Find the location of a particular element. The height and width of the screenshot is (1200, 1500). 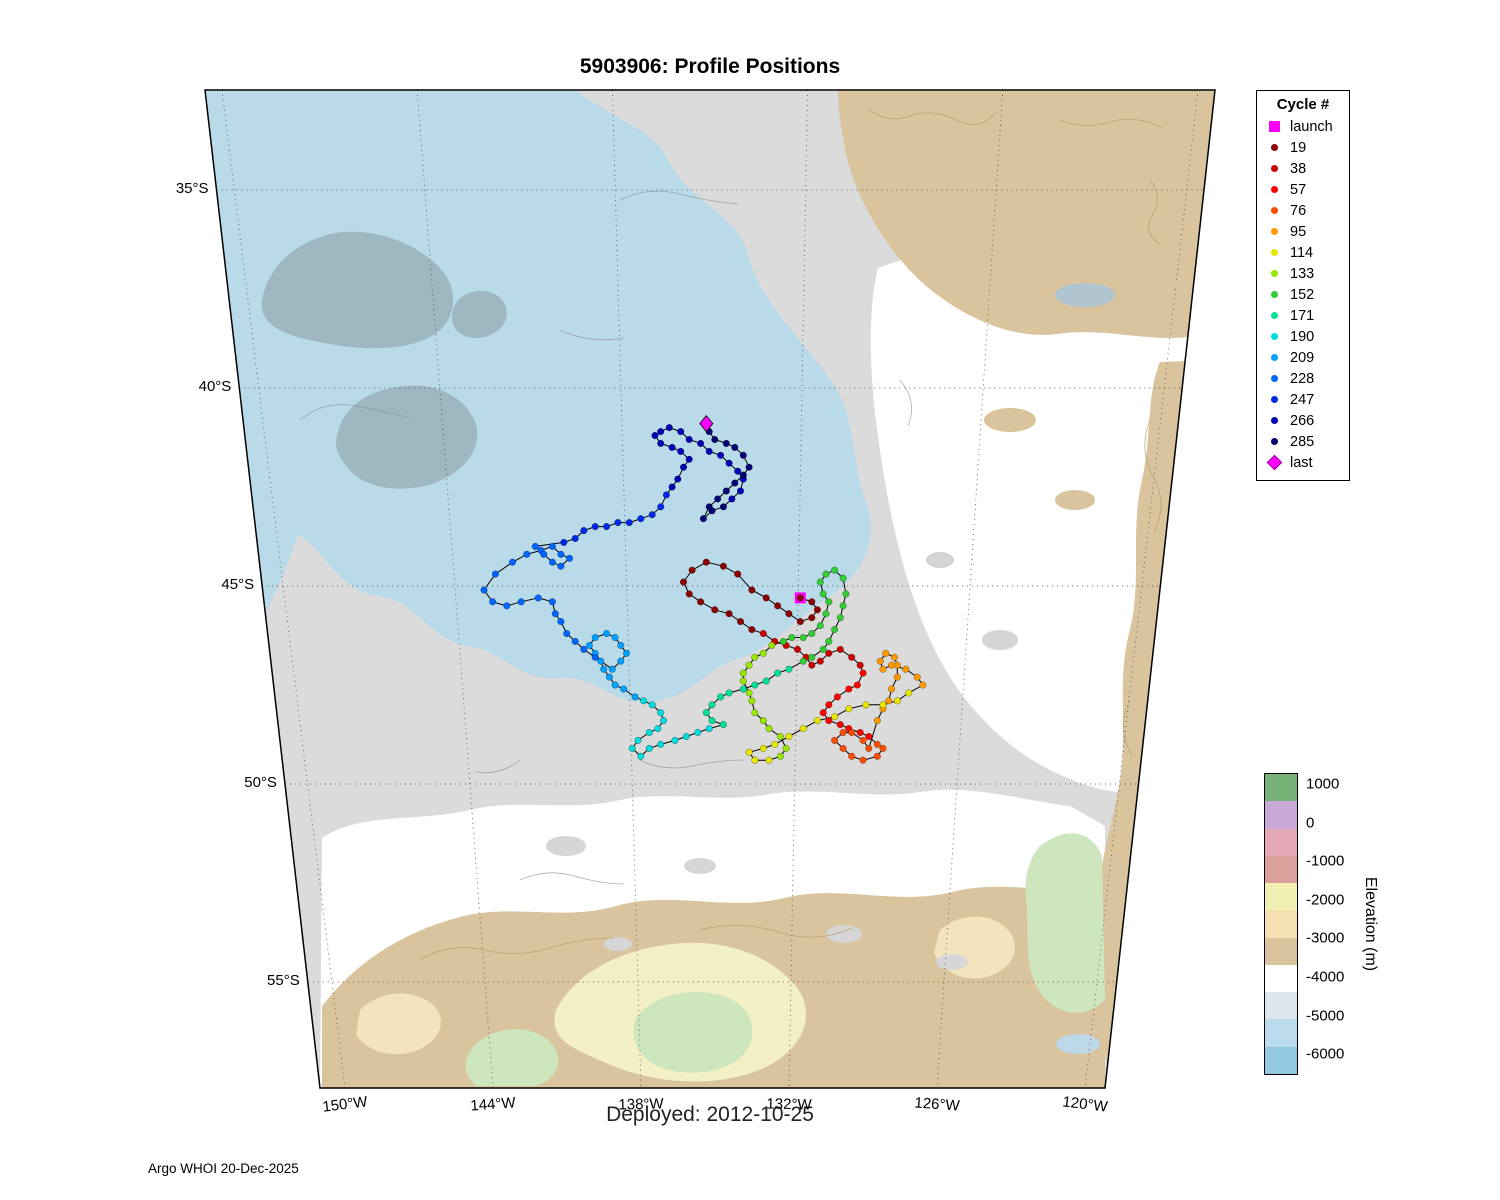

gray-blob is located at coordinates (700, 866).